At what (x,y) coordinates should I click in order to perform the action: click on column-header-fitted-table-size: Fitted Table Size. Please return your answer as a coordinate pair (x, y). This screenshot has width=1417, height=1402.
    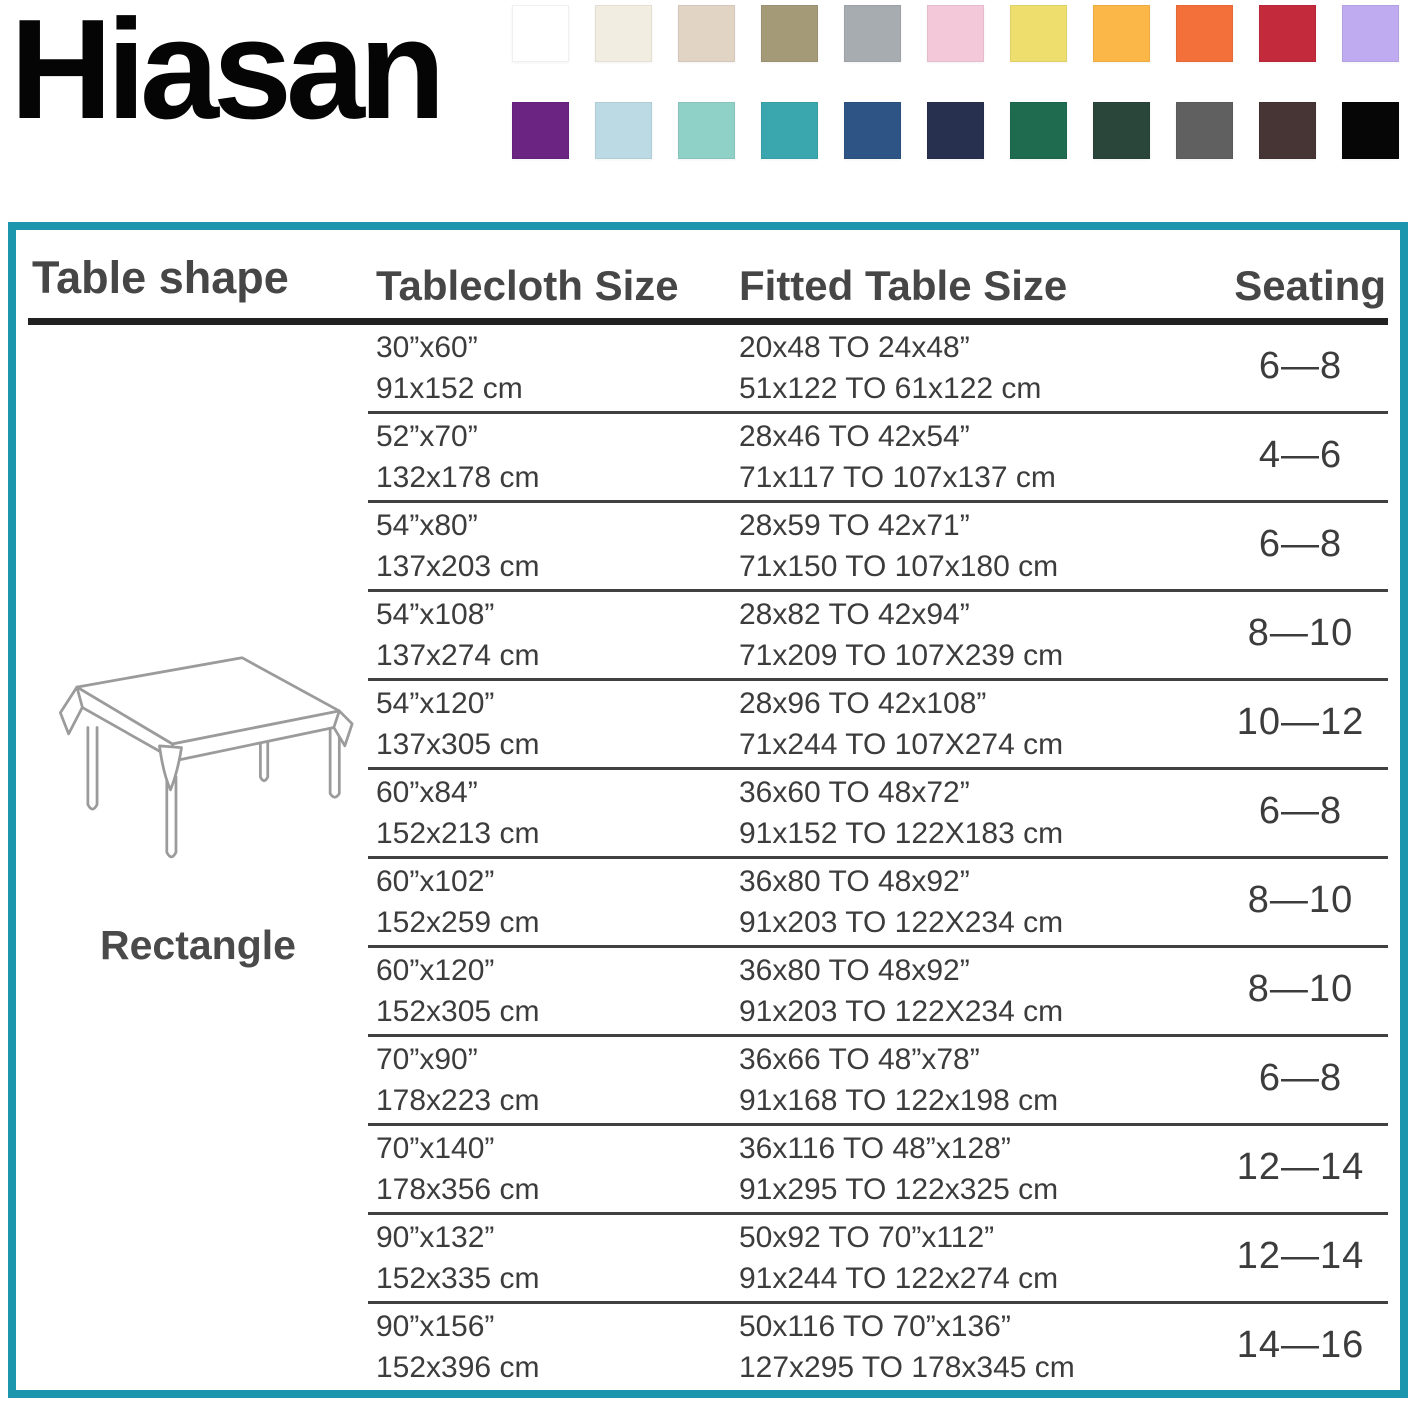
    Looking at the image, I should click on (903, 285).